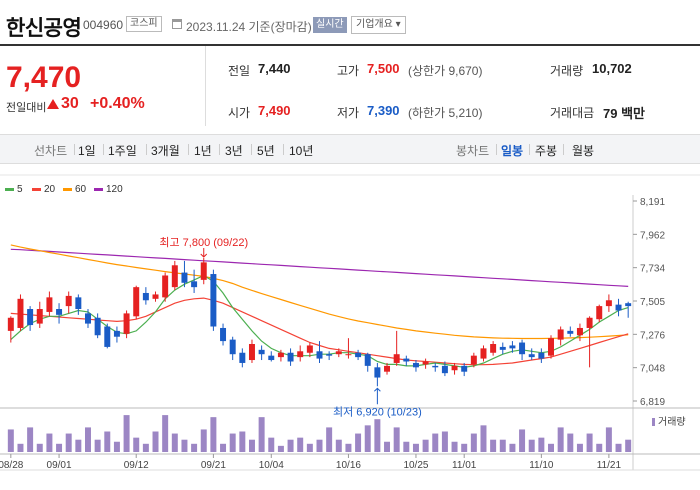  Describe the element at coordinates (583, 151) in the screenshot. I see `candle-monthly: 월봉` at that location.